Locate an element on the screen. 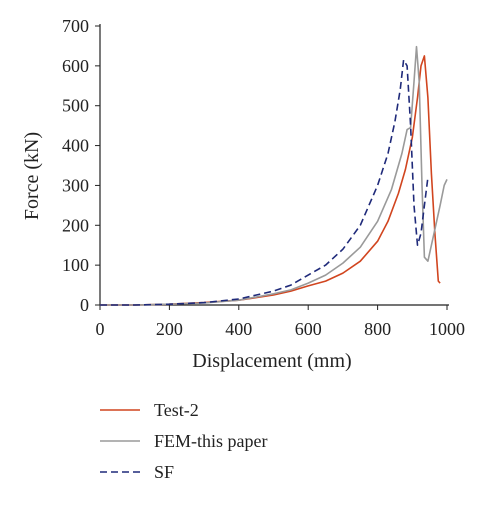  x-tick-label: 200 is located at coordinates (169, 329).